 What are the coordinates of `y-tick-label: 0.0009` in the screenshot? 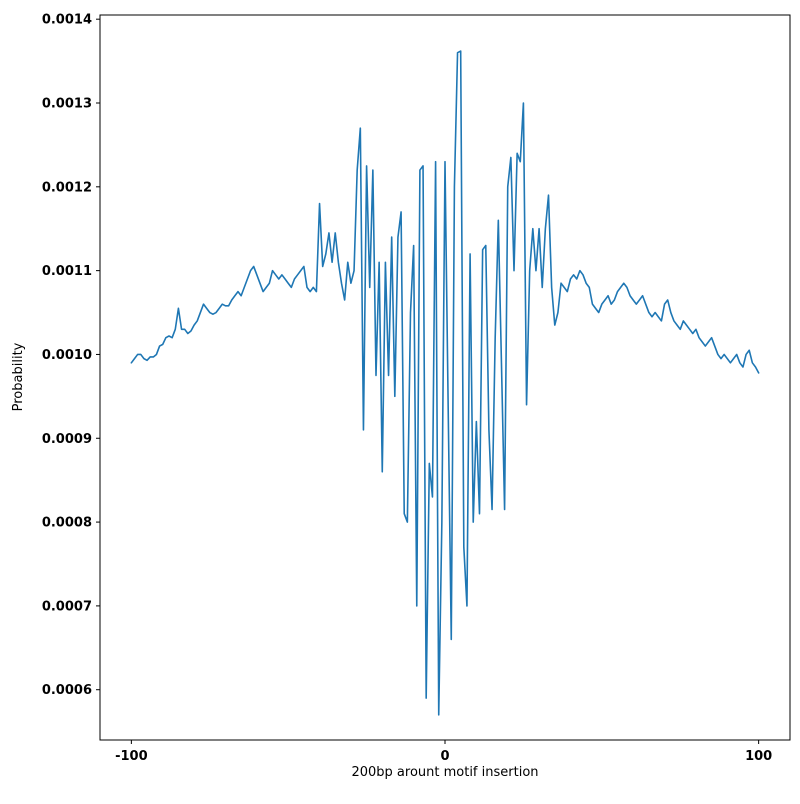 It's located at (67, 439).